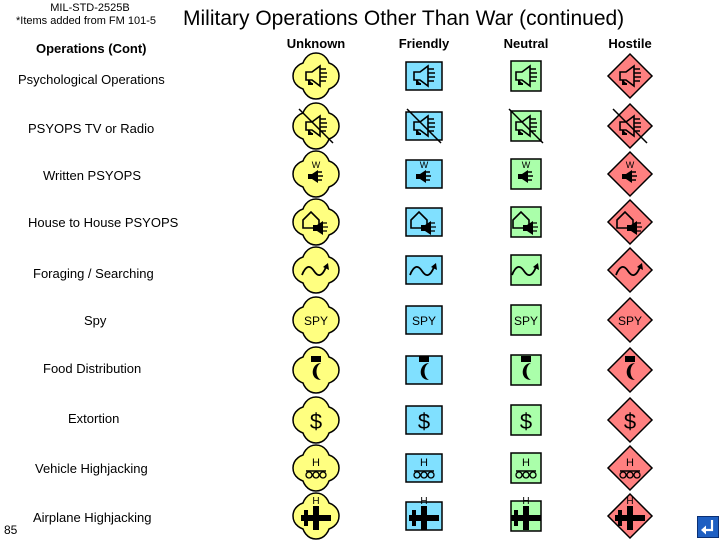 The width and height of the screenshot is (720, 543). I want to click on column-header-unknown: Unknown, so click(316, 43).